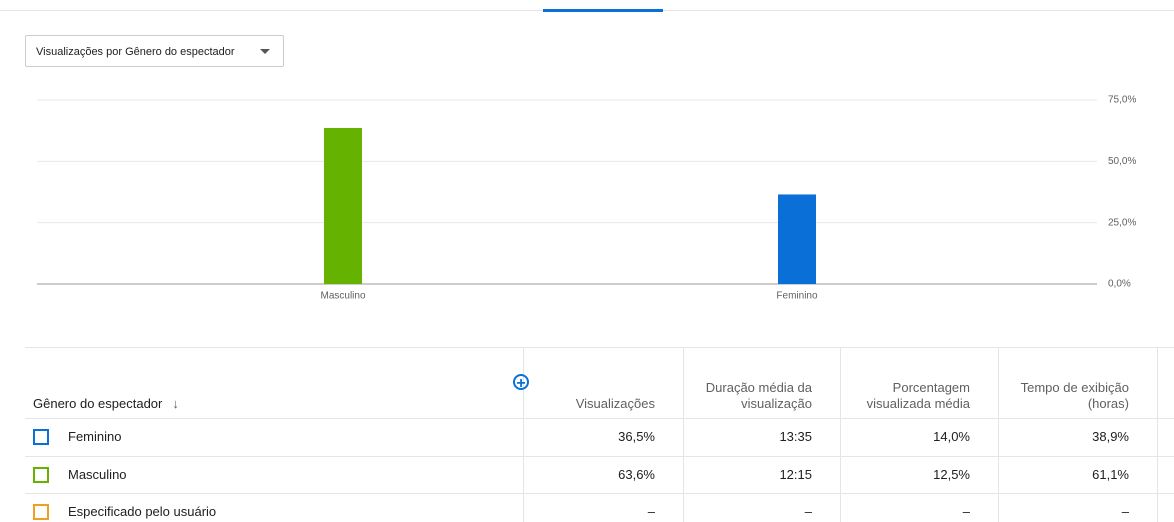 The width and height of the screenshot is (1174, 522). Describe the element at coordinates (1122, 161) in the screenshot. I see `y-tick-label: 50,0%` at that location.